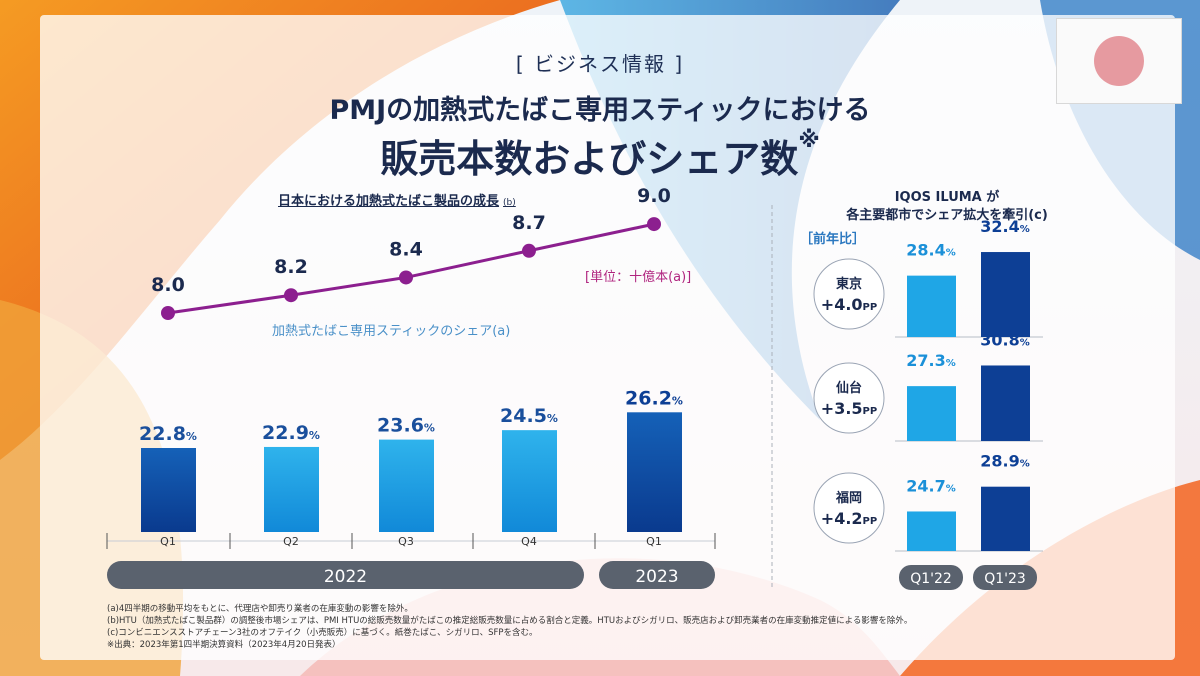 This screenshot has width=1200, height=676. What do you see at coordinates (931, 250) in the screenshot?
I see `city-value-label: 28.4%` at bounding box center [931, 250].